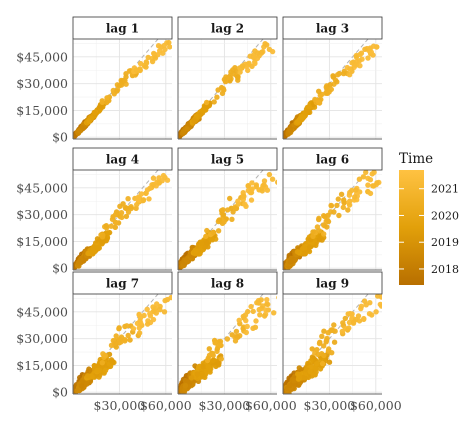 The image size is (475, 431). I want to click on legend-colorbar, so click(411, 227).